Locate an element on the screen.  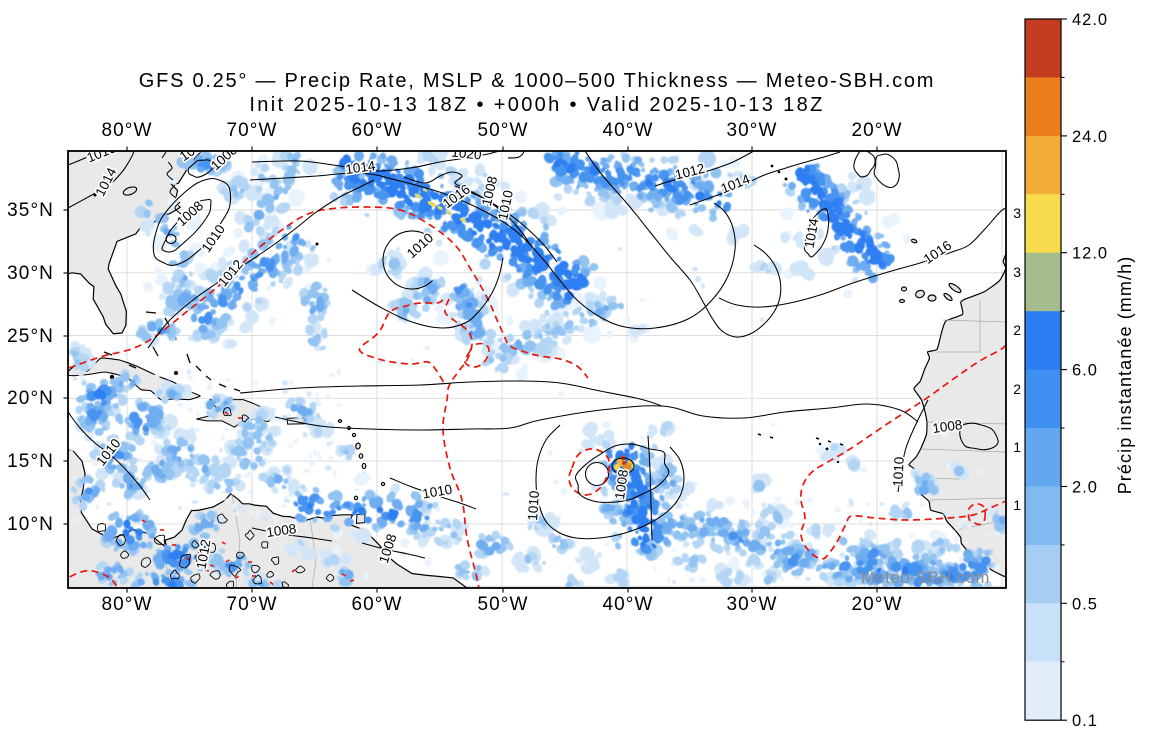
svg-text: 15°N is located at coordinates (30, 461).